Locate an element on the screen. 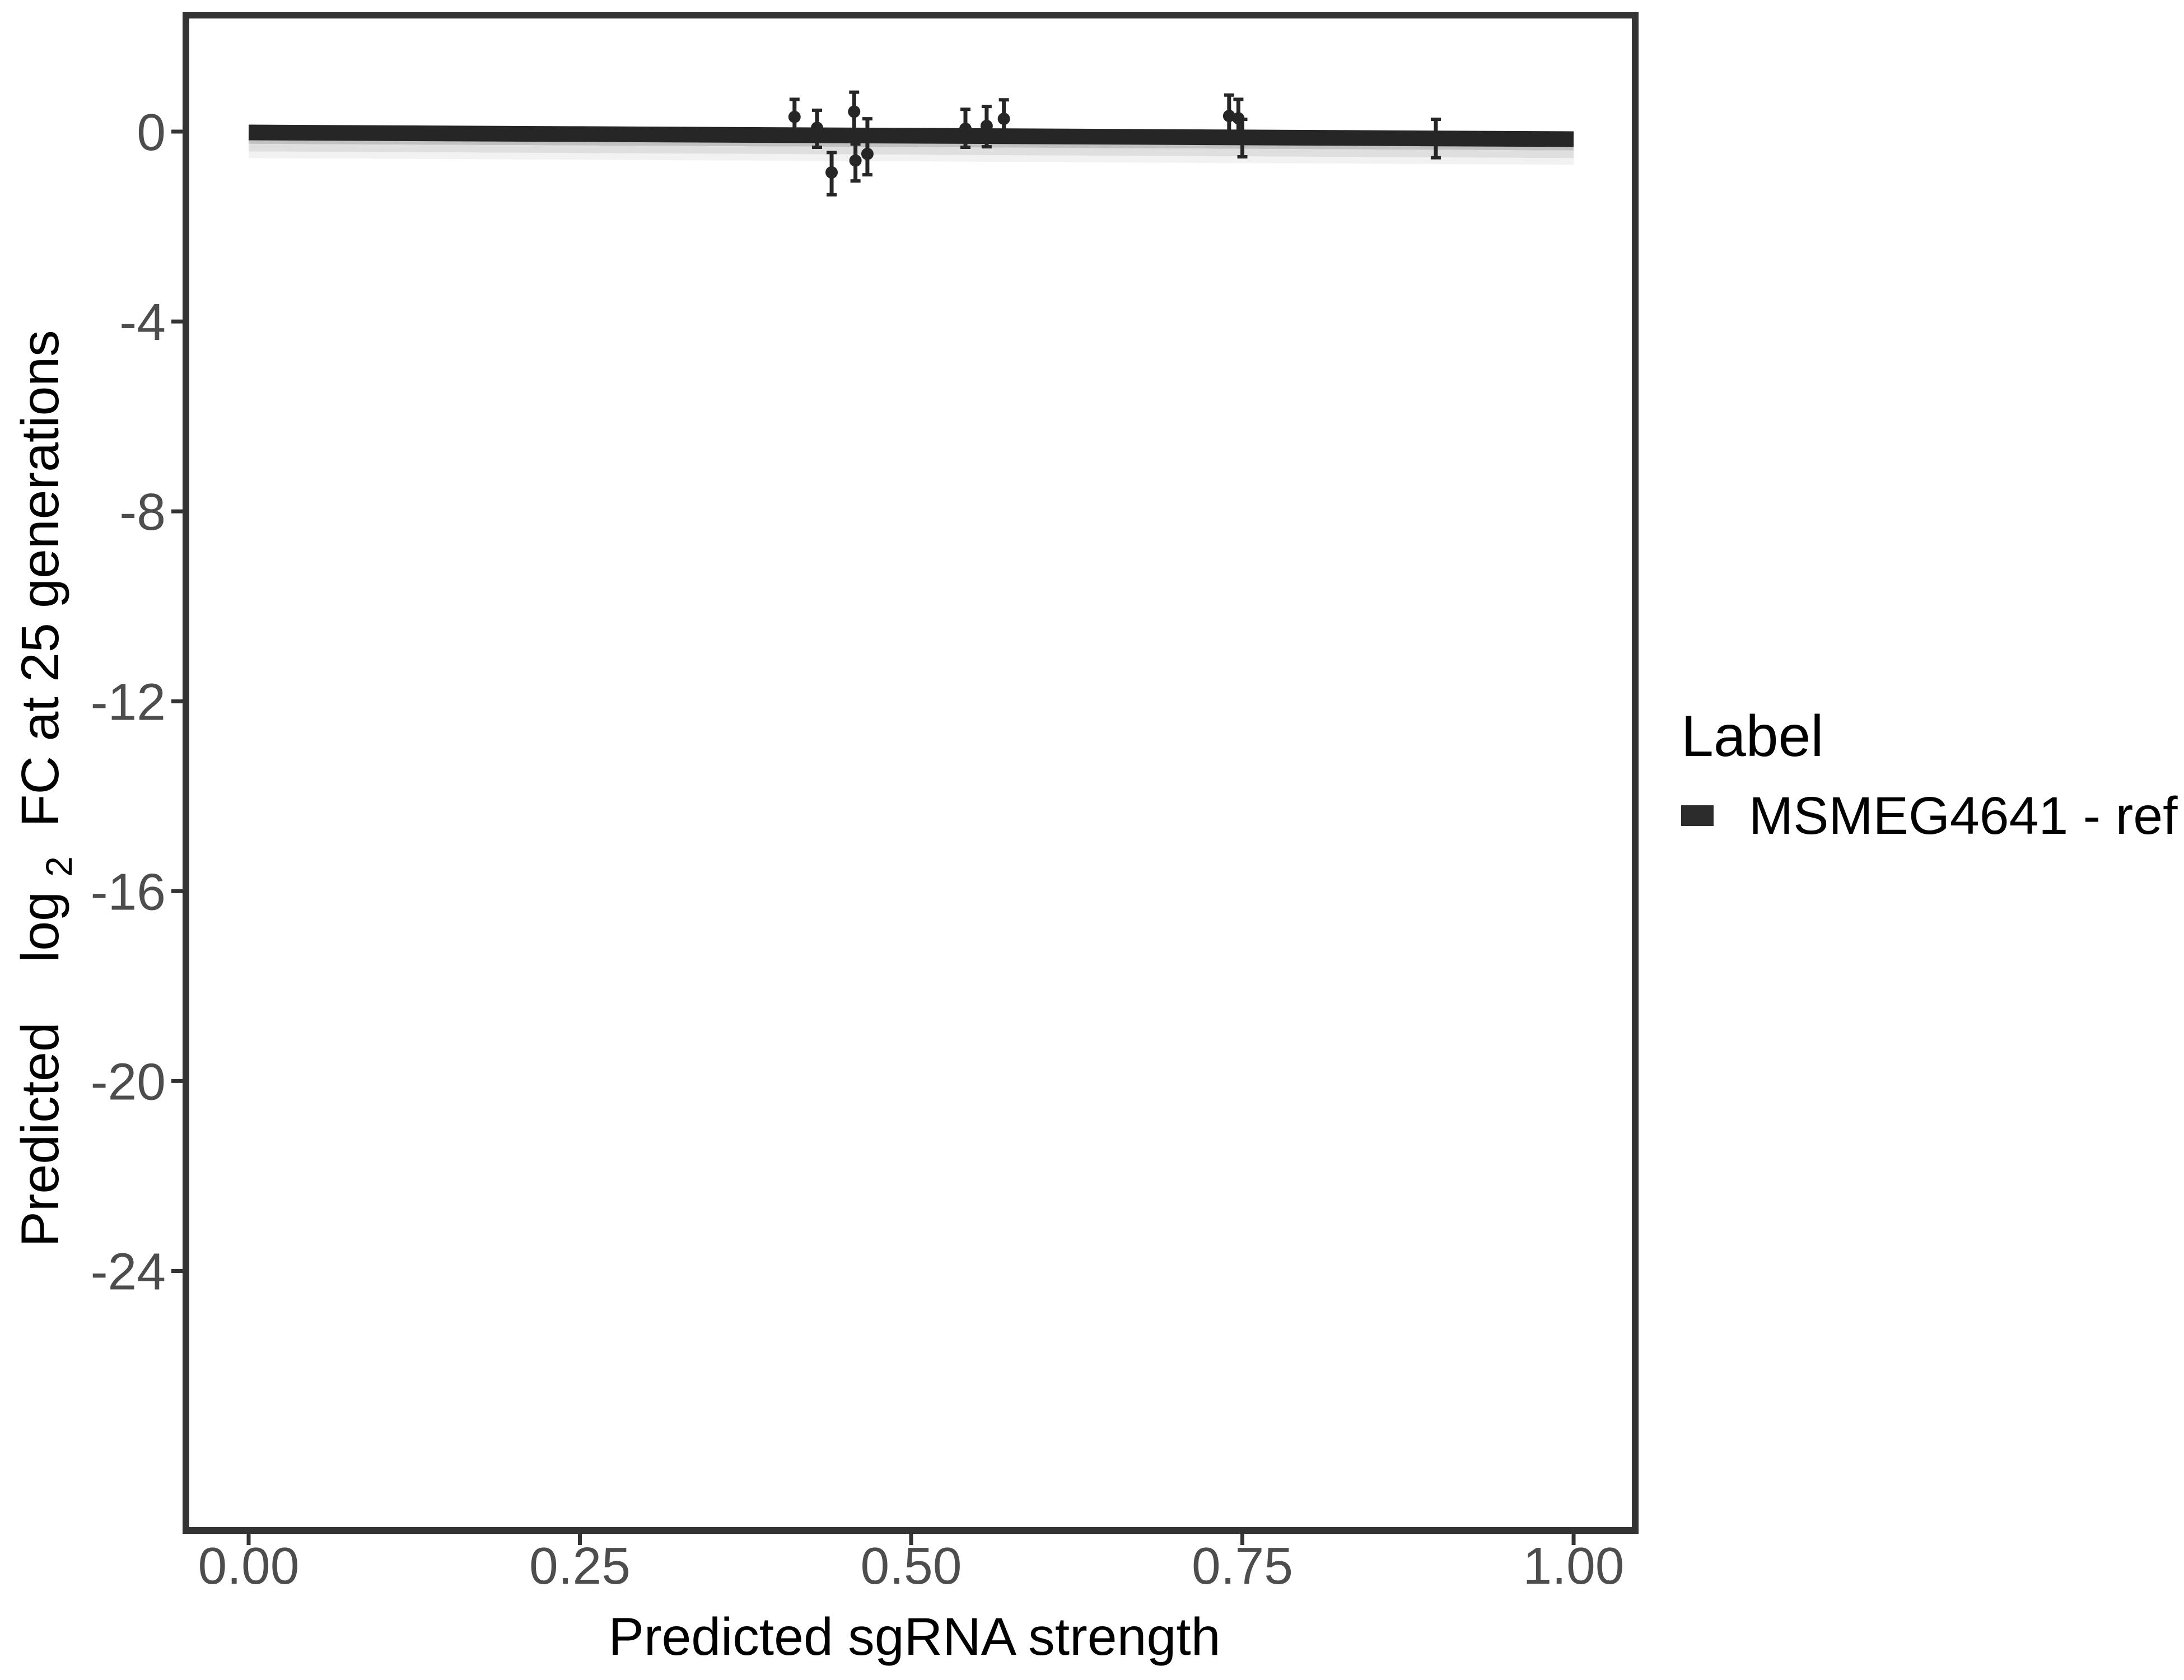  smooth-line-layer is located at coordinates (911, 136).